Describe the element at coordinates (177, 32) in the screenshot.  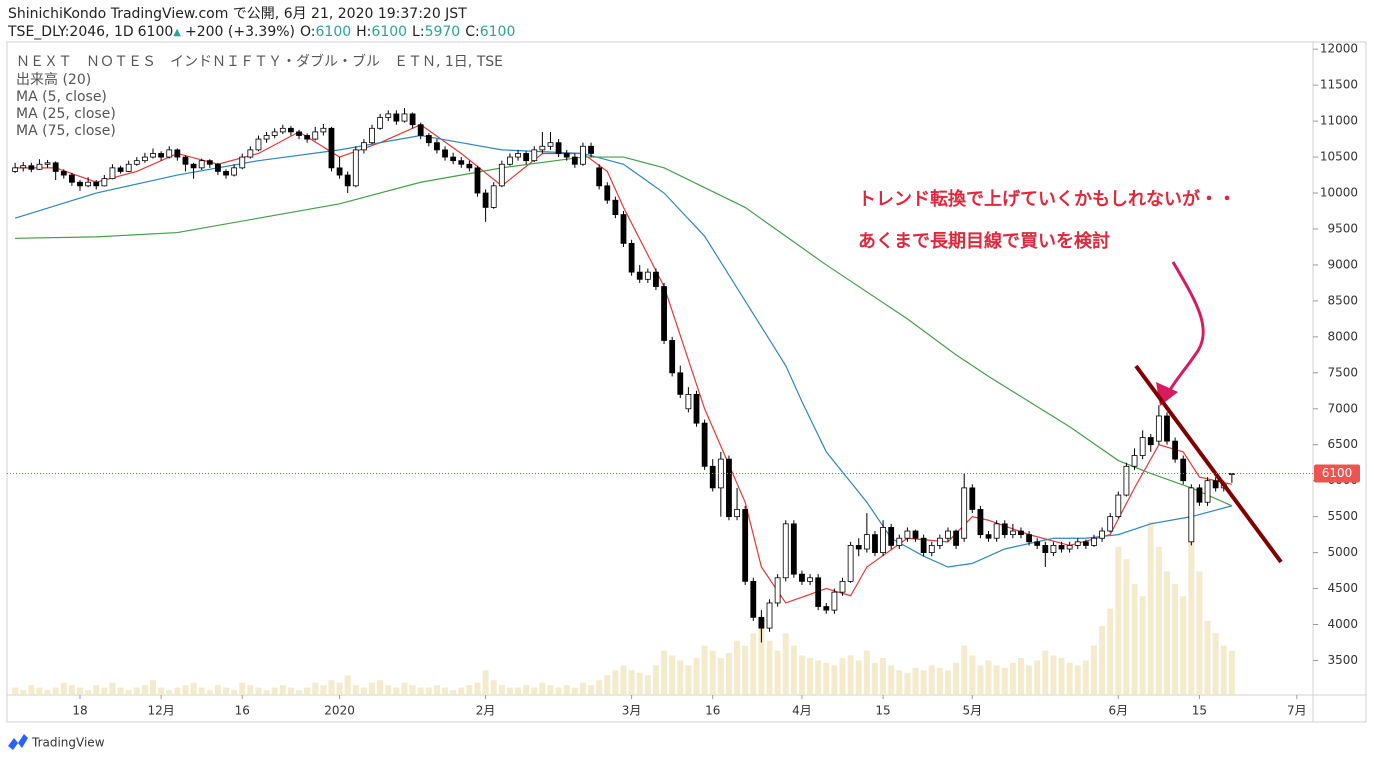
I see `arrow: ▲` at that location.